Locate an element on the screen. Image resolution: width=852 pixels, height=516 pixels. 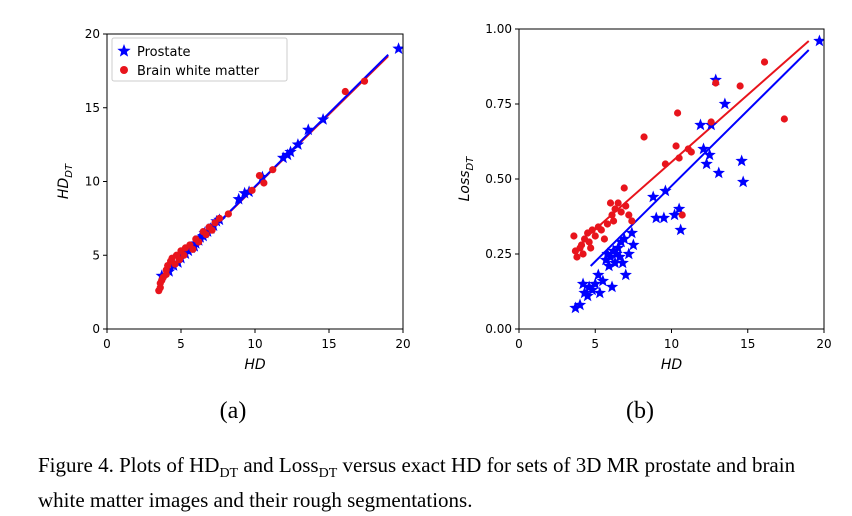
y-label-main: HD is located at coordinates (64, 189).